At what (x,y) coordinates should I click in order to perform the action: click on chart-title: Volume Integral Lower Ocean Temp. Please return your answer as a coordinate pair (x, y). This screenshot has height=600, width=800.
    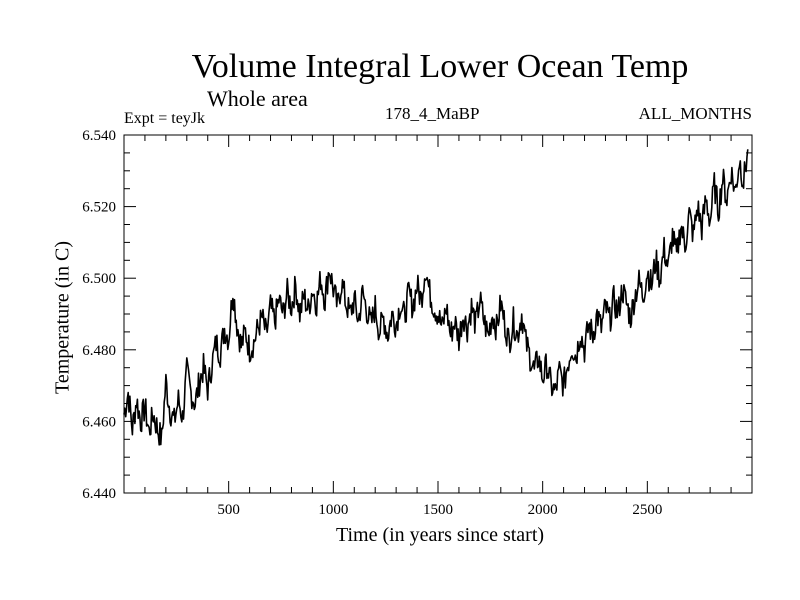
    Looking at the image, I should click on (440, 66).